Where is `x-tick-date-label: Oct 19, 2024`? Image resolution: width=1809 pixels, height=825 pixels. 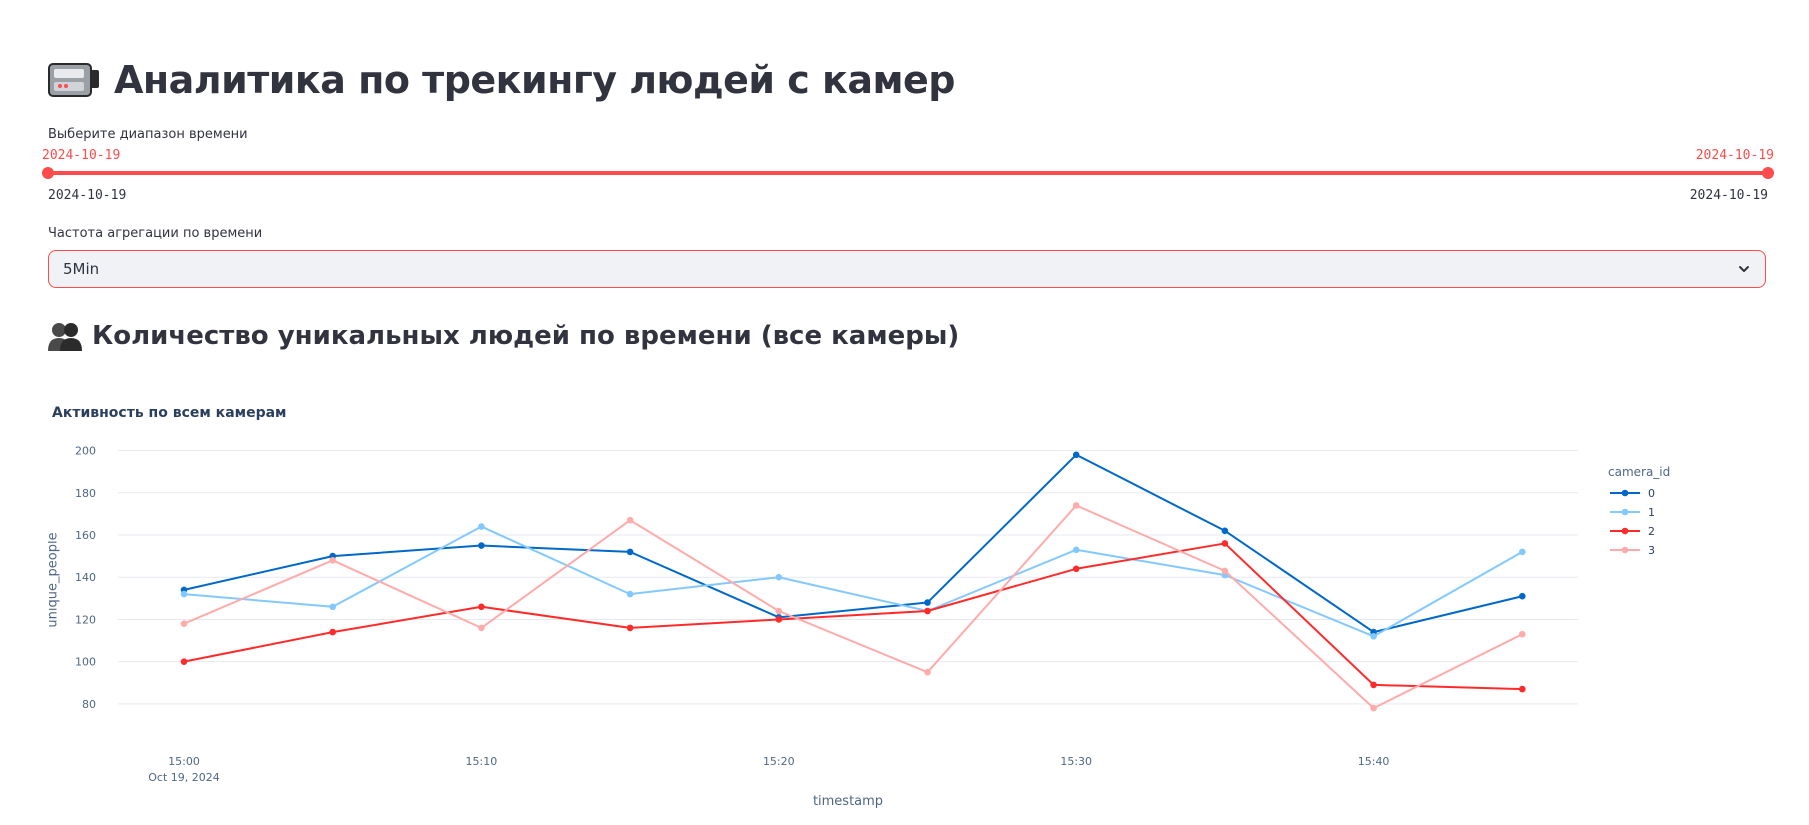 x-tick-date-label: Oct 19, 2024 is located at coordinates (184, 777).